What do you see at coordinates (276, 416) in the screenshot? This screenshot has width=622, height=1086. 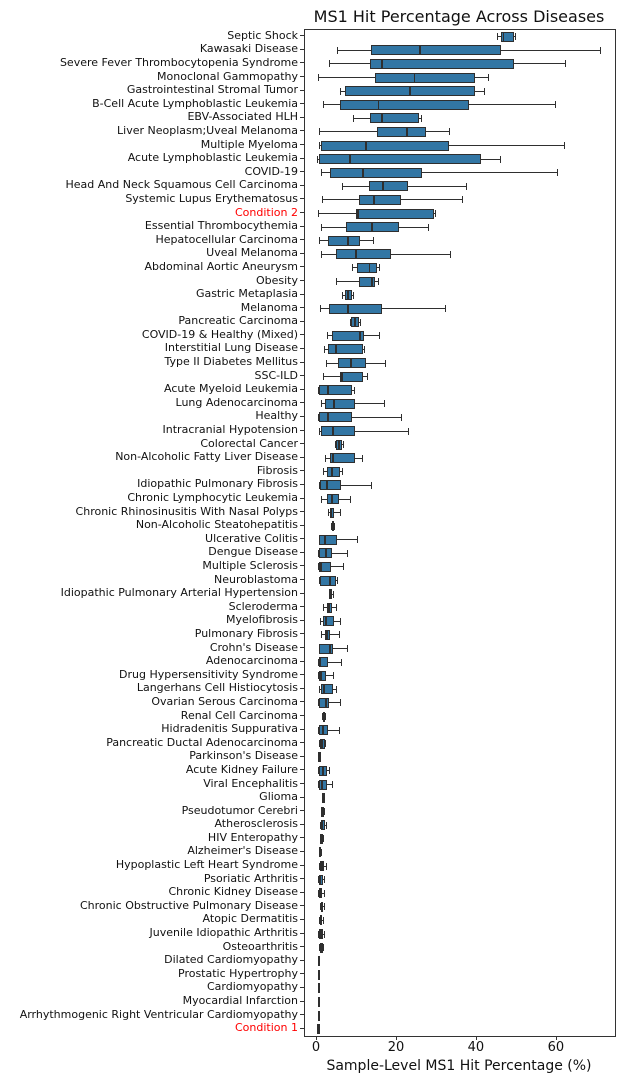 I see `row-label: Healthy` at bounding box center [276, 416].